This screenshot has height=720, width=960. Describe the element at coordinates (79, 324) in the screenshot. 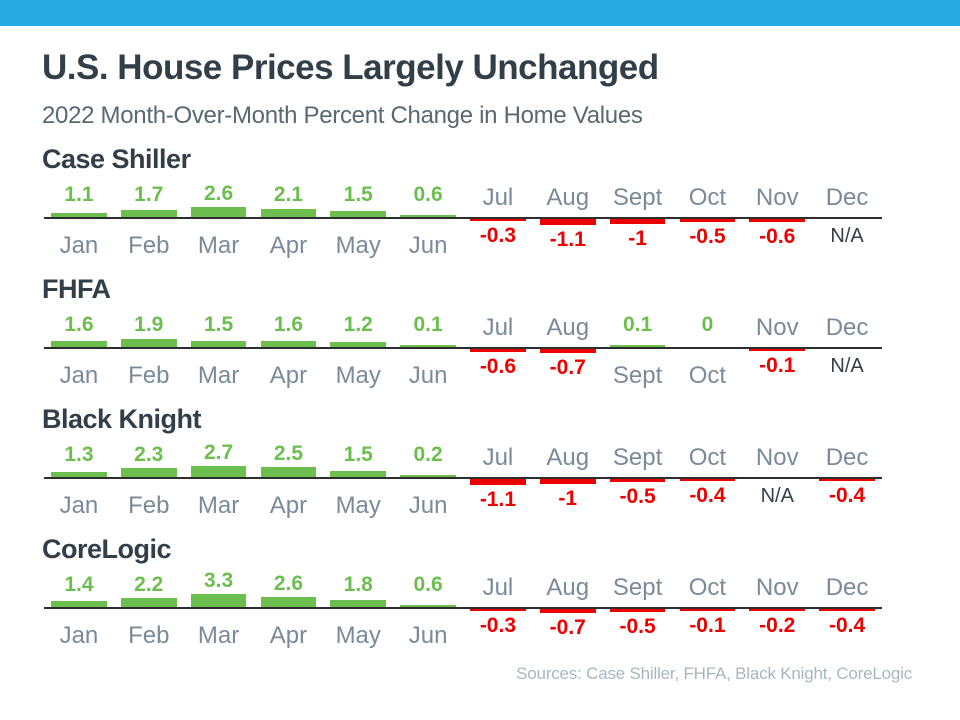

I see `value-label-positive: 1.6` at that location.